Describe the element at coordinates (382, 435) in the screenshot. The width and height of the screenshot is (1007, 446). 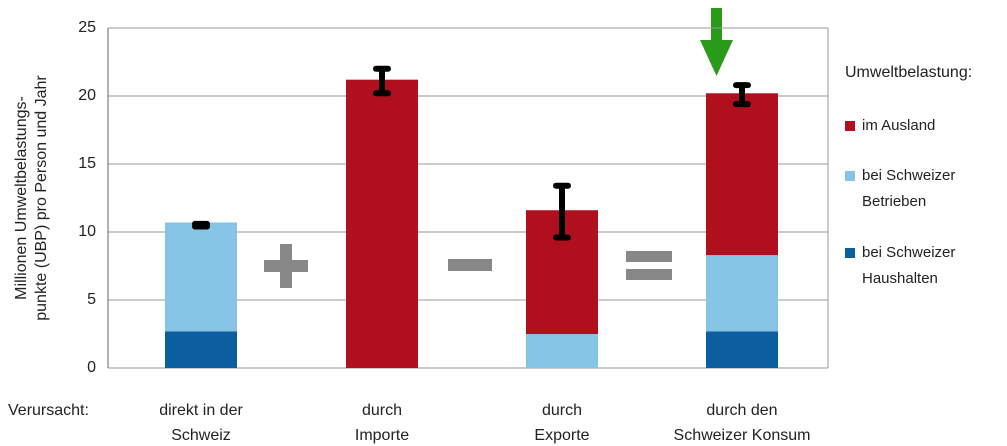
I see `x-tick-label: Importe` at that location.